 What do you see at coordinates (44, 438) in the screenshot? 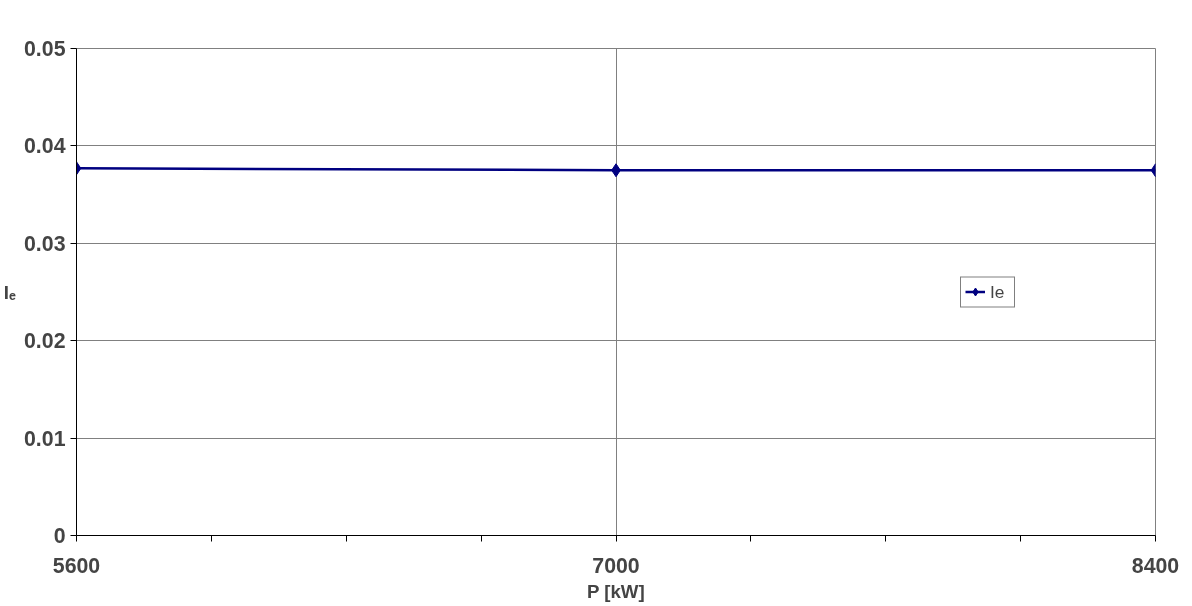
I see `y-tick-label: 0.01` at bounding box center [44, 438].